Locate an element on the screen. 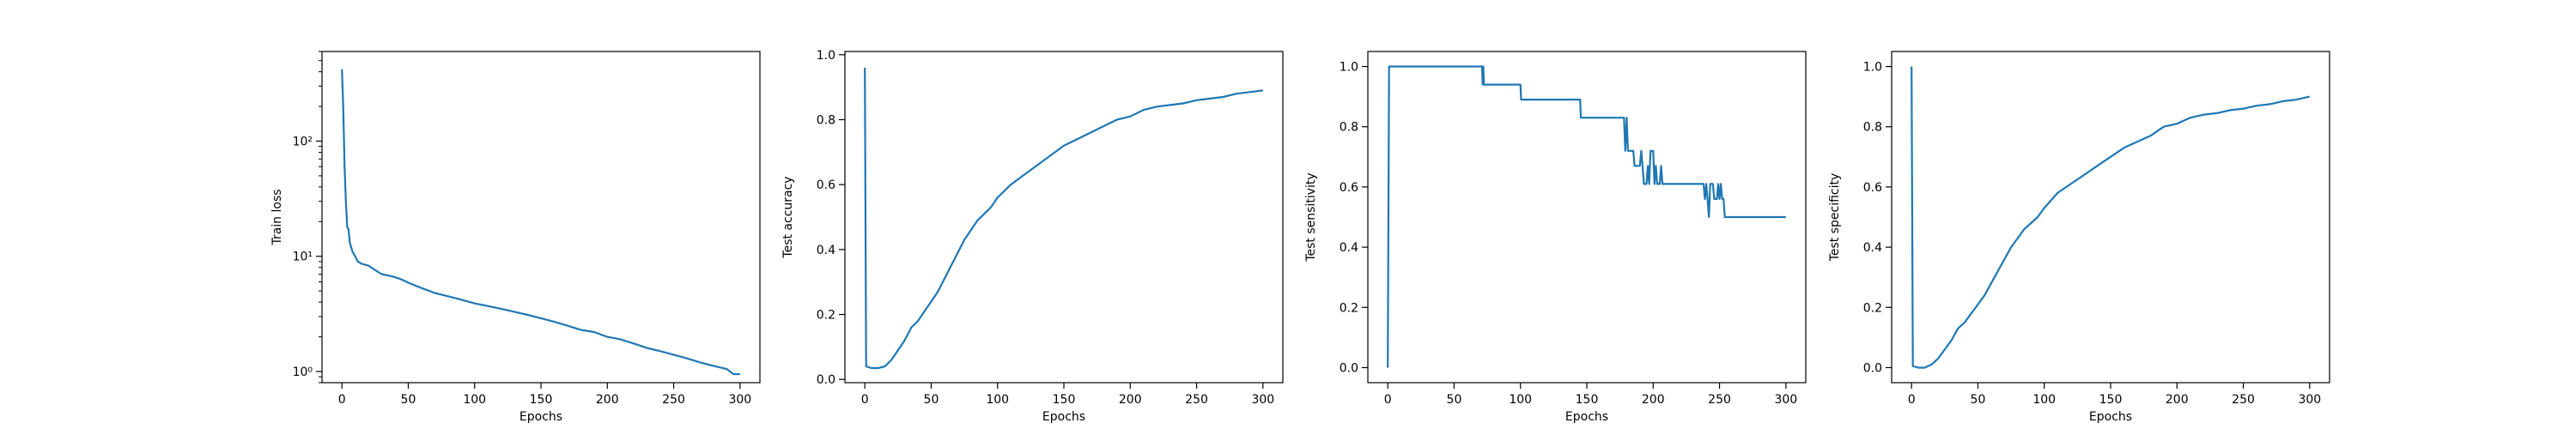 The height and width of the screenshot is (429, 2576). y-axis-label: Train loss is located at coordinates (277, 217).